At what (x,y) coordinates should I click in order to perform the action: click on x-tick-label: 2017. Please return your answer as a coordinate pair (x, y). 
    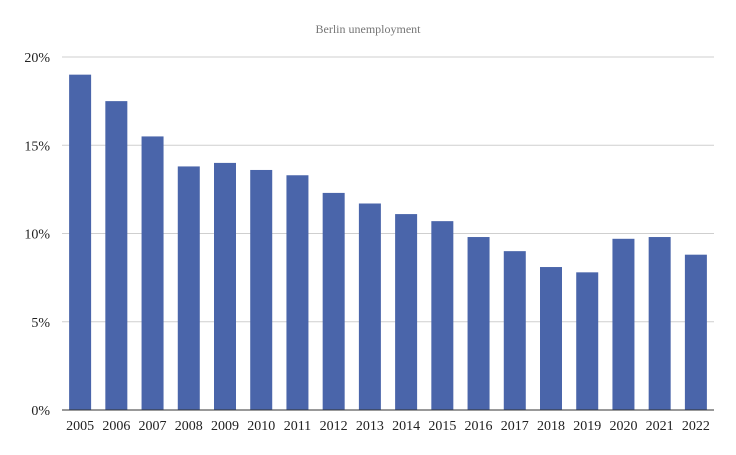
    Looking at the image, I should click on (515, 426).